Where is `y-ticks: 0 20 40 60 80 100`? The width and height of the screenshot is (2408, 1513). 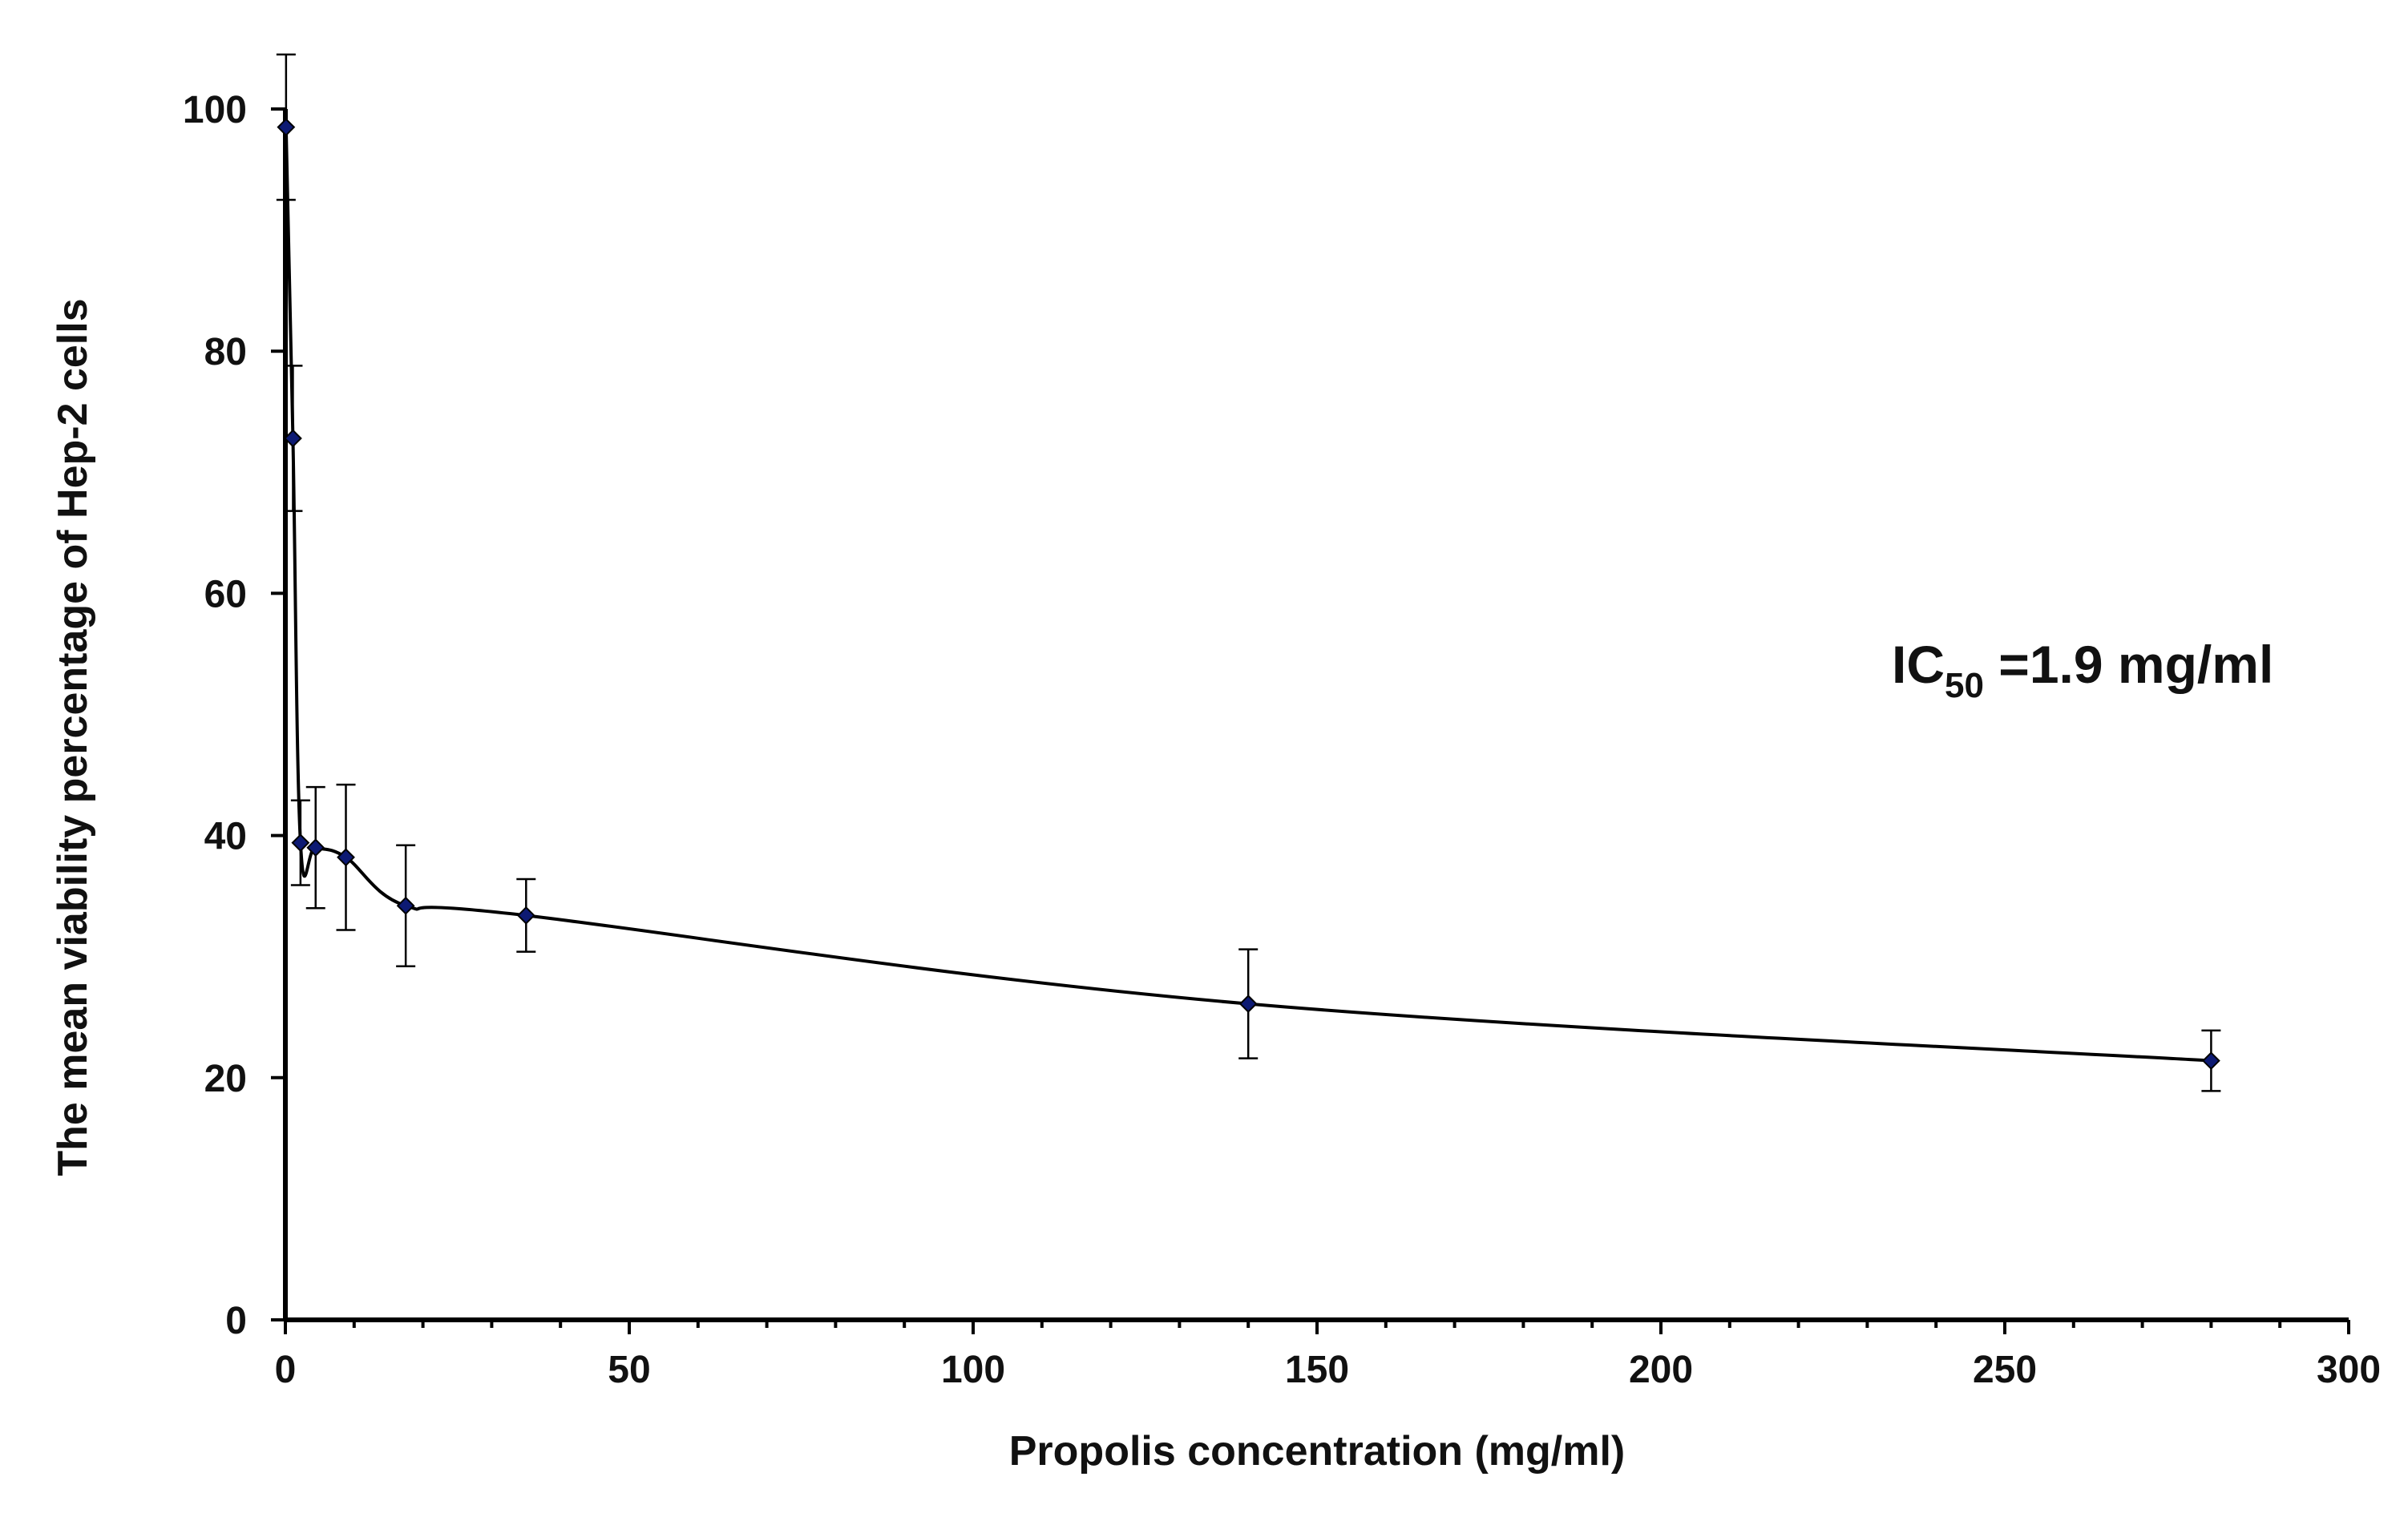 y-ticks: 0 20 40 60 80 100 is located at coordinates (234, 715).